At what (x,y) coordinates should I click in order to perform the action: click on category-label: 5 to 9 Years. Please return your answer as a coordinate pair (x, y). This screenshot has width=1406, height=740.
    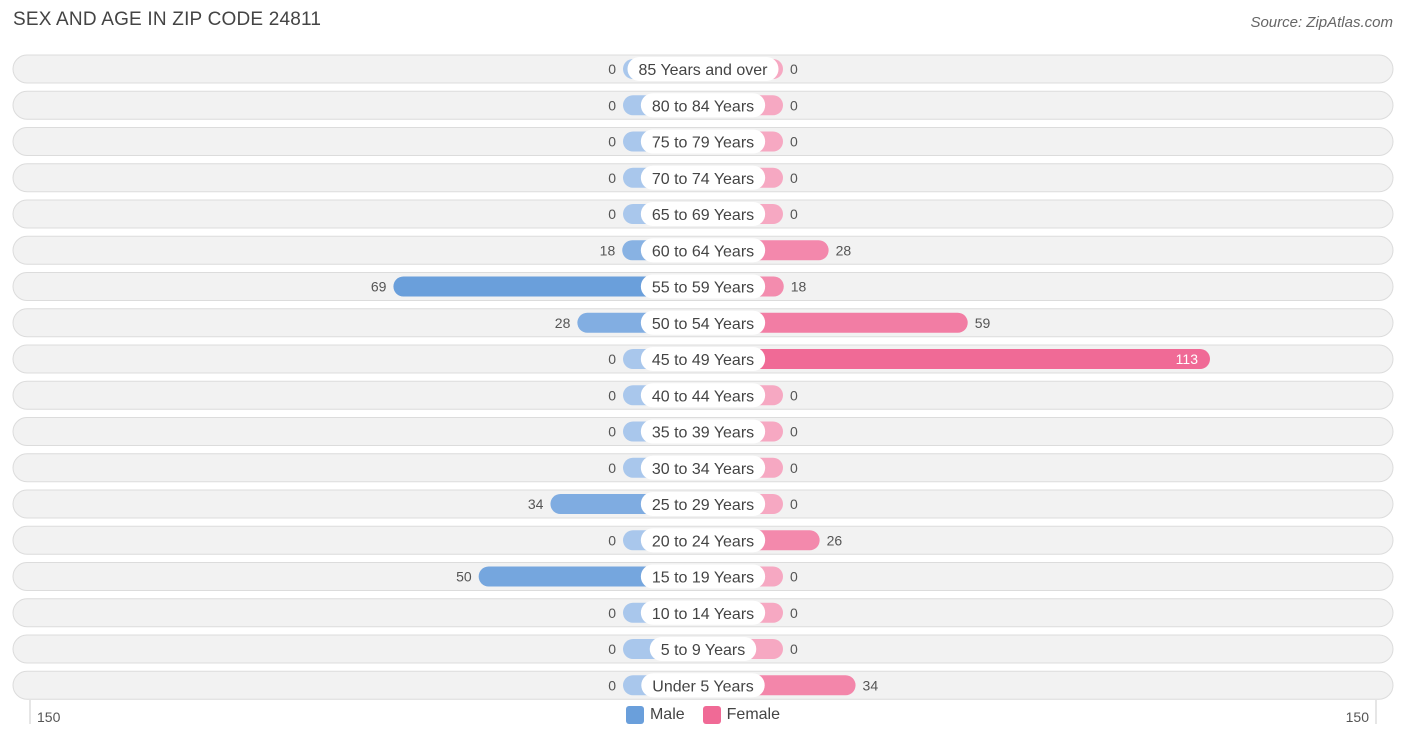
    Looking at the image, I should click on (703, 650).